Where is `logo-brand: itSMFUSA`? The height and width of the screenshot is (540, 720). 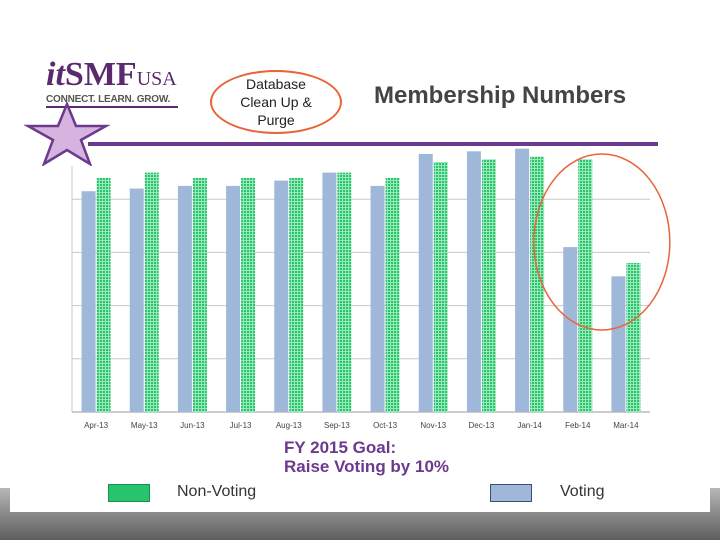 logo-brand: itSMFUSA is located at coordinates (111, 75).